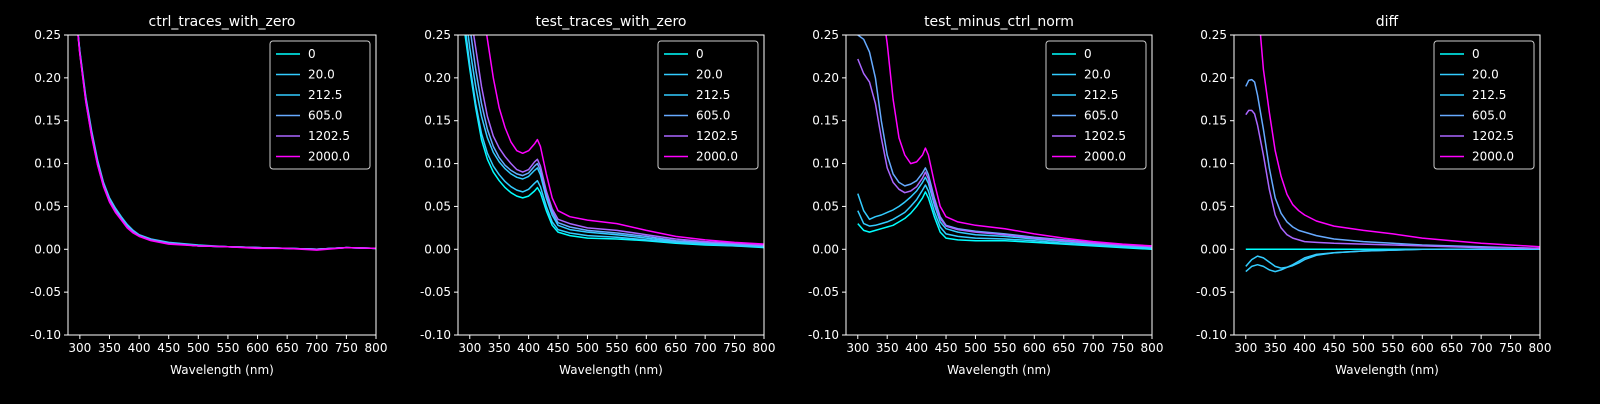 This screenshot has height=404, width=1600. I want to click on chart-title: test_traces_with_zero, so click(611, 22).